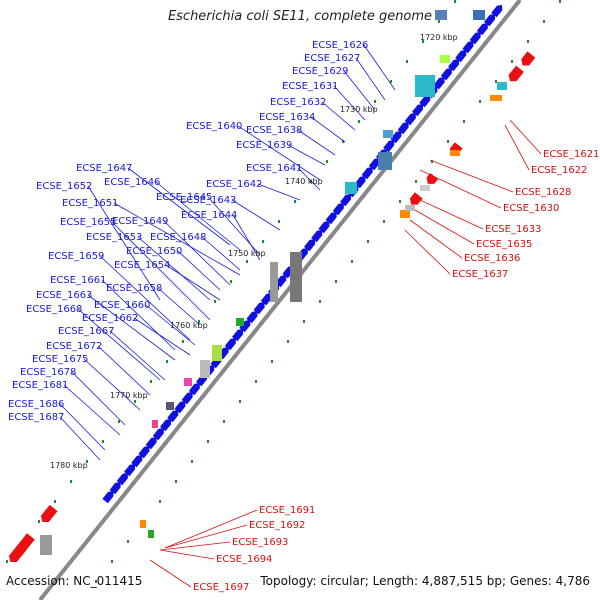 The width and height of the screenshot is (600, 600). What do you see at coordinates (340, 45) in the screenshot?
I see `forward-gene-label: ECSE_1626` at bounding box center [340, 45].